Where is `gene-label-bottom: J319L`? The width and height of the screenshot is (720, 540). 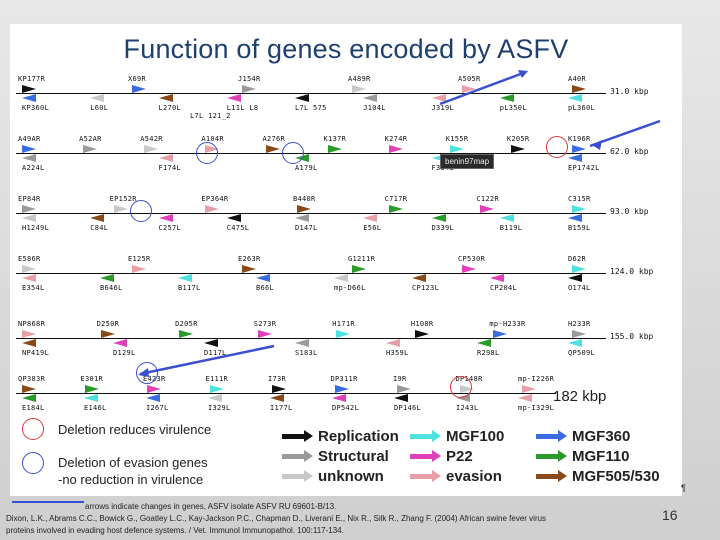 gene-label-bottom: J319L is located at coordinates (443, 108).